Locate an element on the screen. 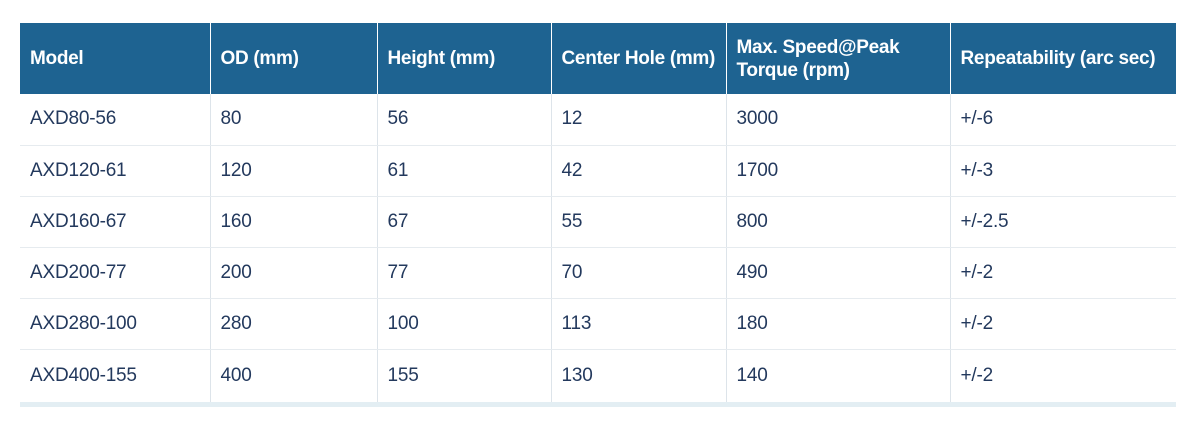 The height and width of the screenshot is (428, 1200). cell-max-speed: 180 is located at coordinates (838, 324).